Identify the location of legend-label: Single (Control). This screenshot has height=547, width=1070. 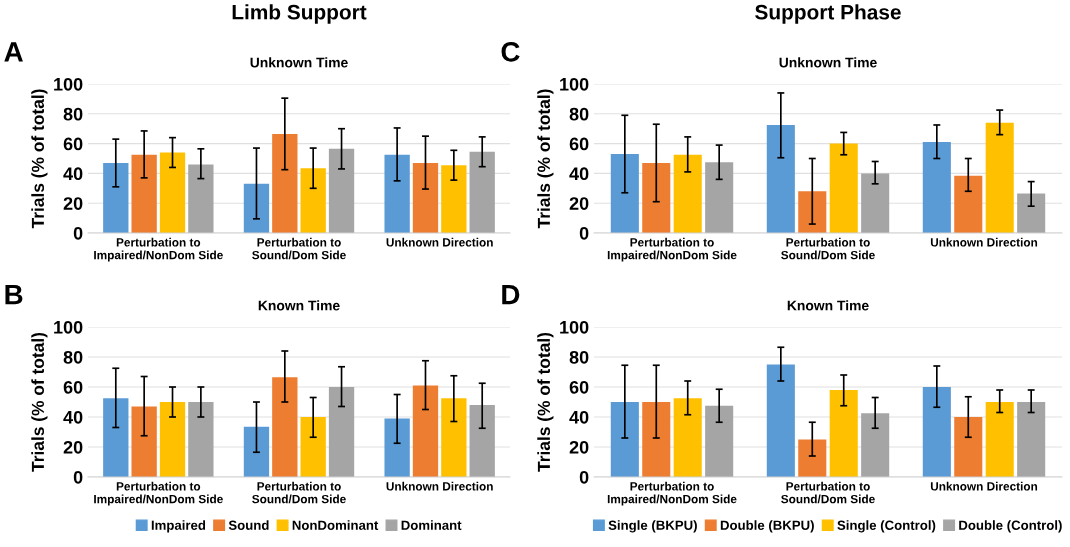
(886, 526).